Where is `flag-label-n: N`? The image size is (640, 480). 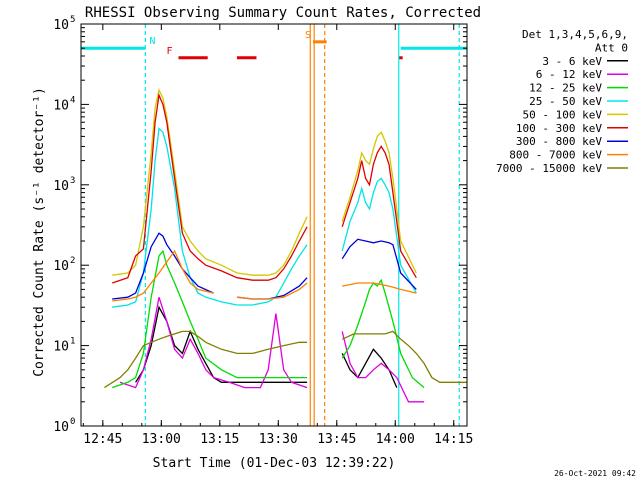 flag-label-n: N is located at coordinates (152, 41).